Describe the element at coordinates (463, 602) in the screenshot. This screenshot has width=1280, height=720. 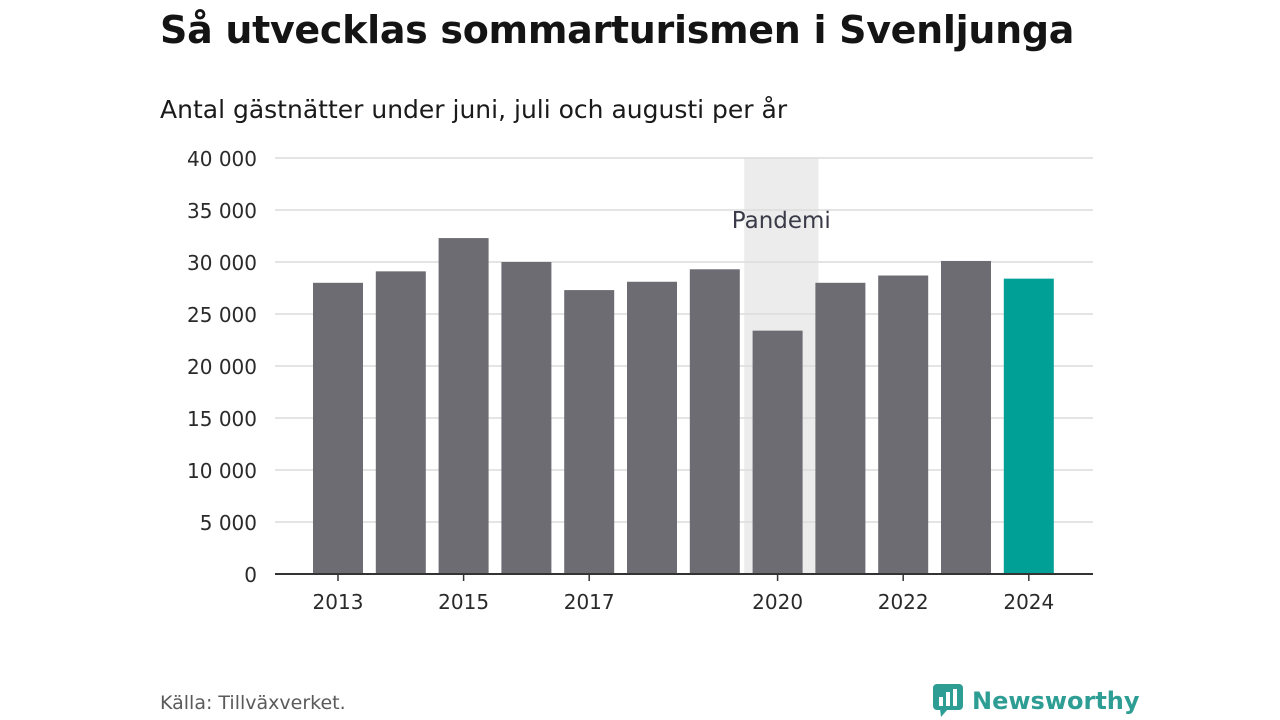
I see `x-tick-label: 2015` at that location.